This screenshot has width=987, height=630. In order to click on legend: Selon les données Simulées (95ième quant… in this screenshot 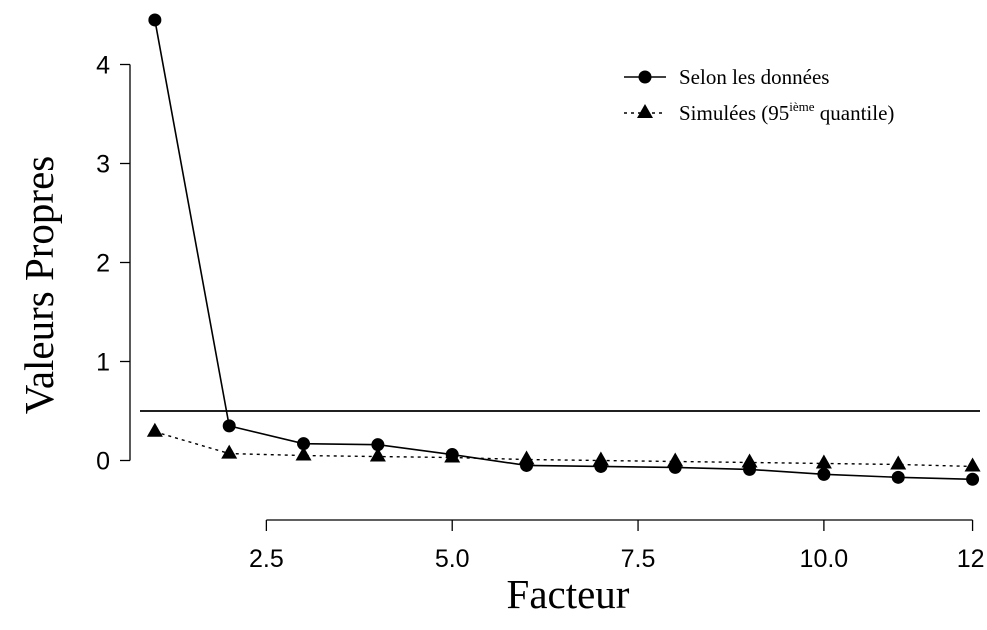, I will do `click(759, 95)`.